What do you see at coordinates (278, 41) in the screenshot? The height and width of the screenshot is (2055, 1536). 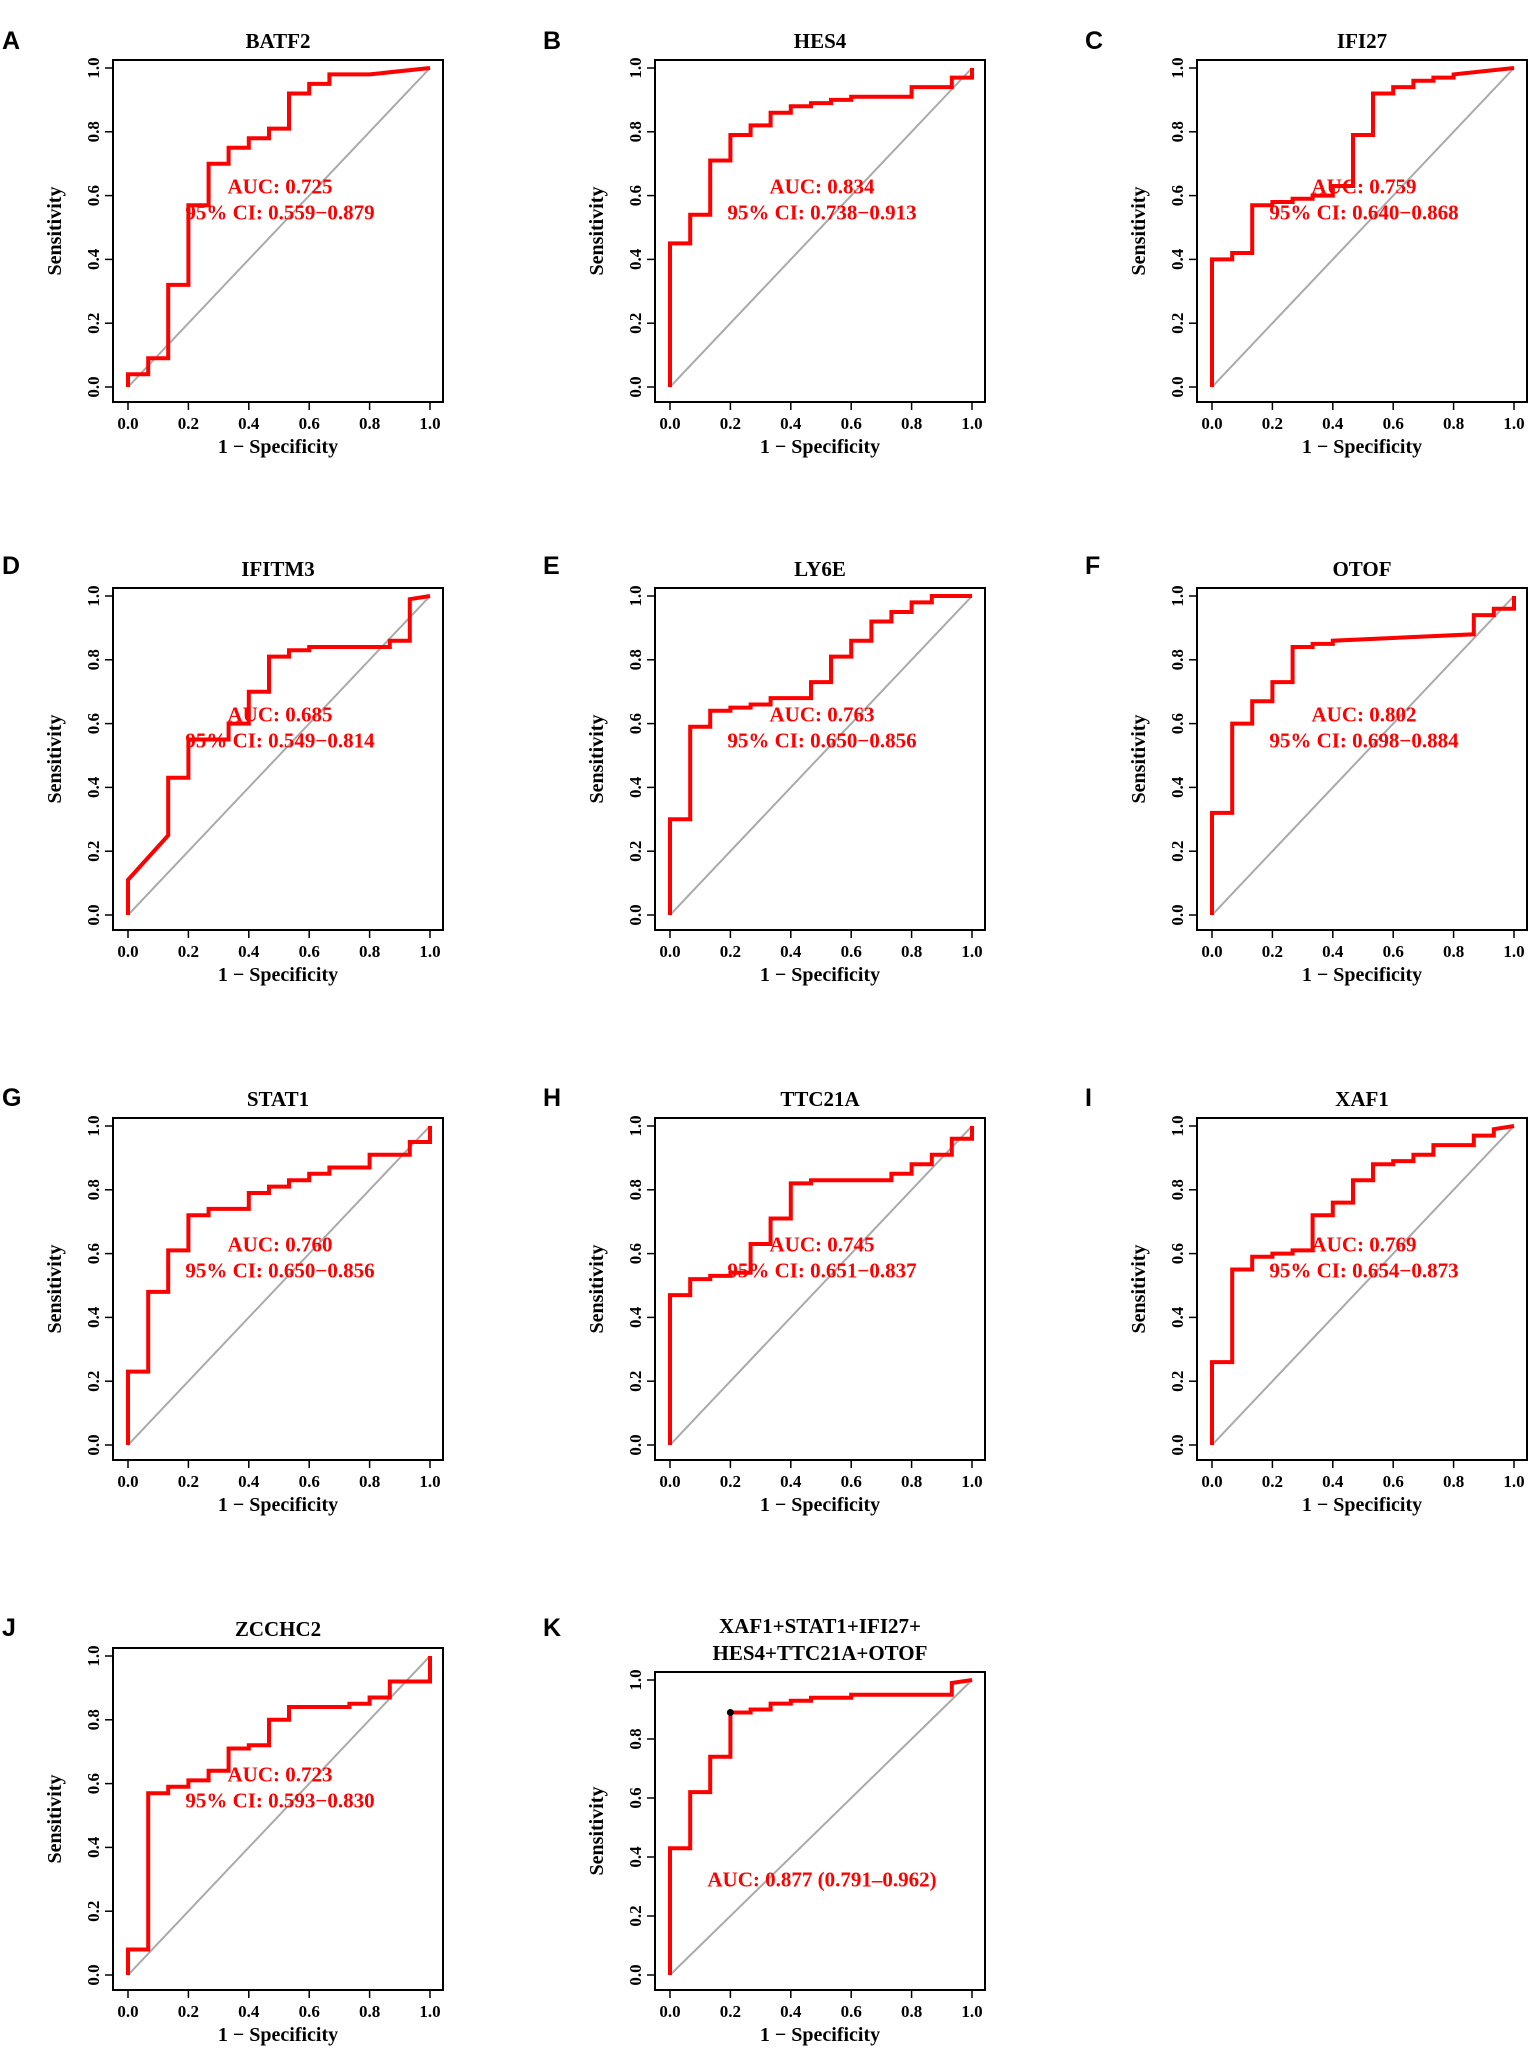 I see `panel-title: BATF2` at bounding box center [278, 41].